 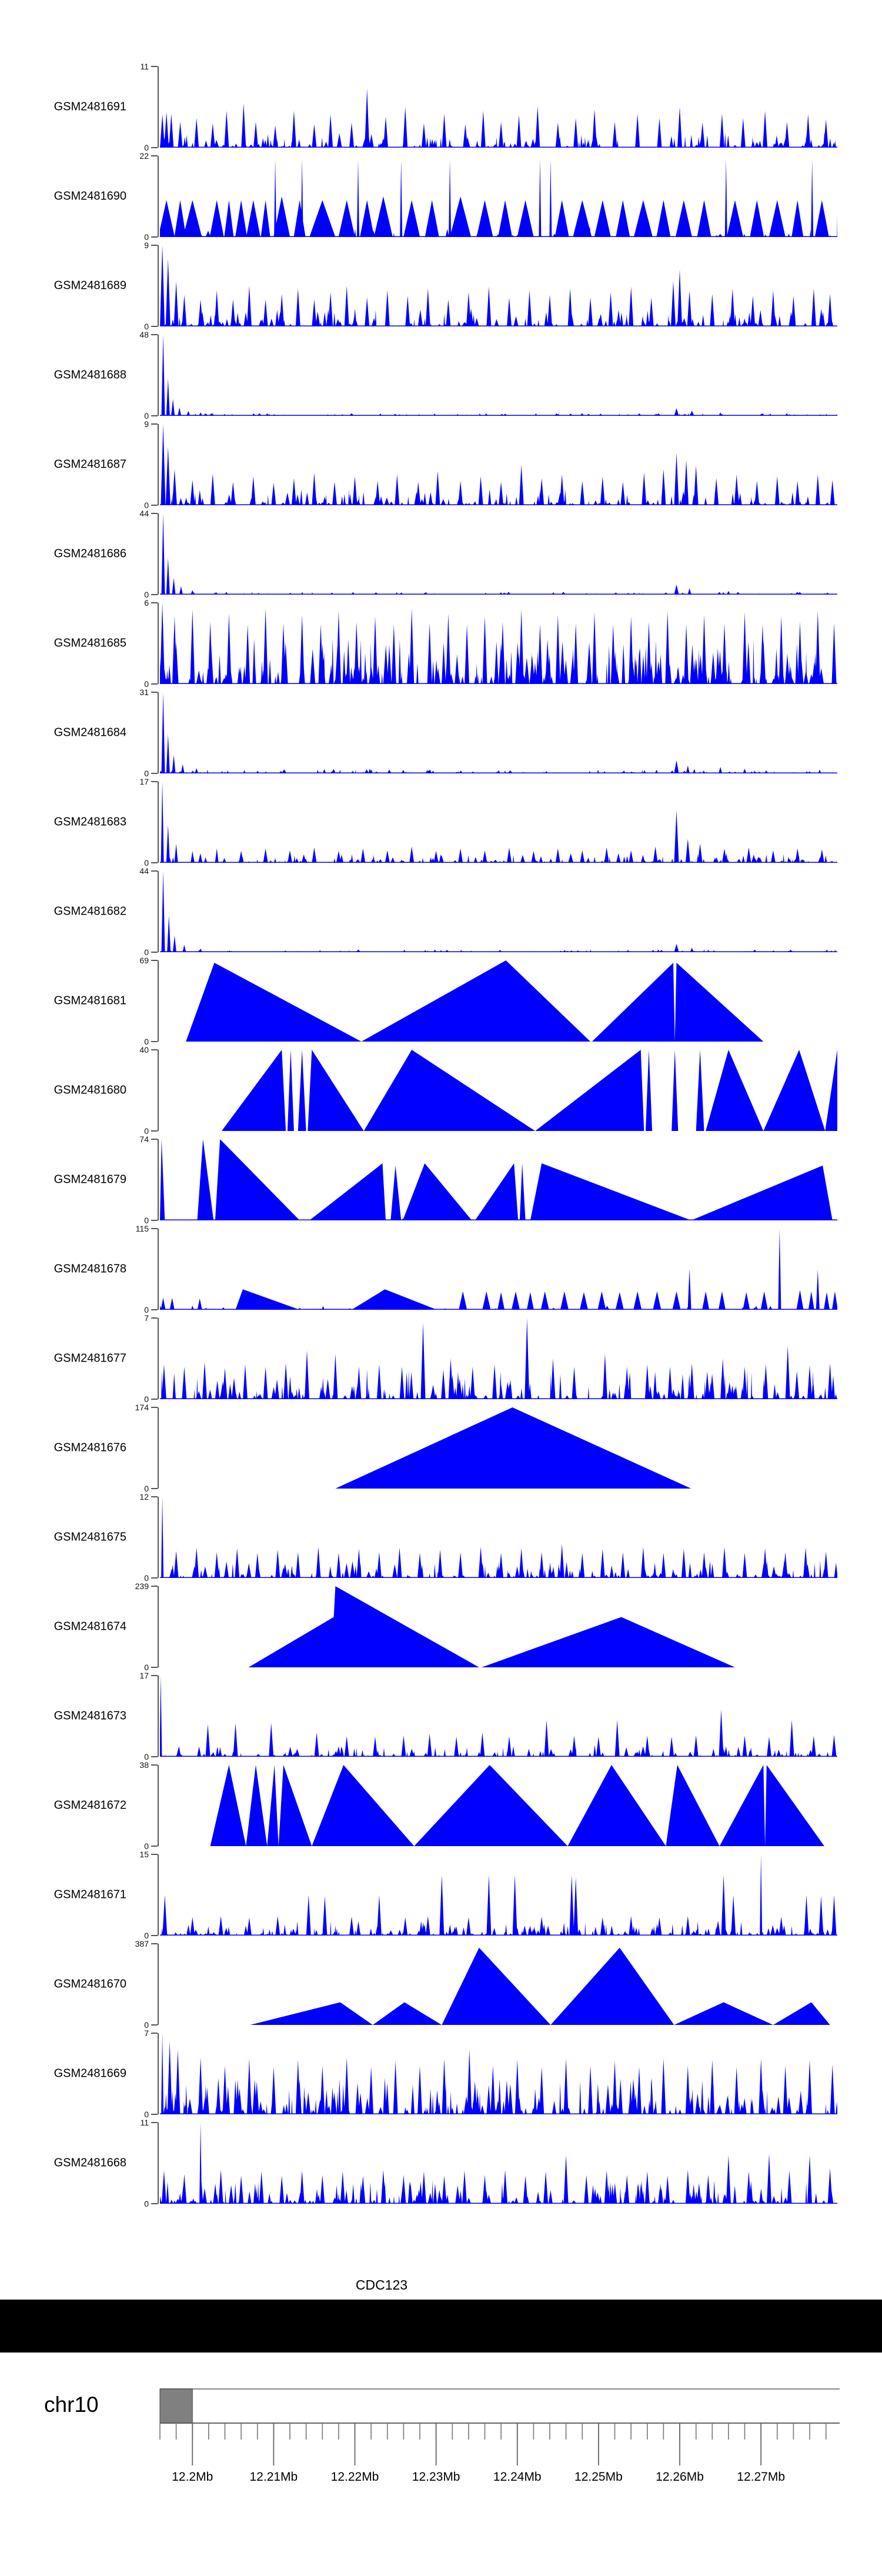 I want to click on track-y-axis: 22 0, so click(x=142, y=196).